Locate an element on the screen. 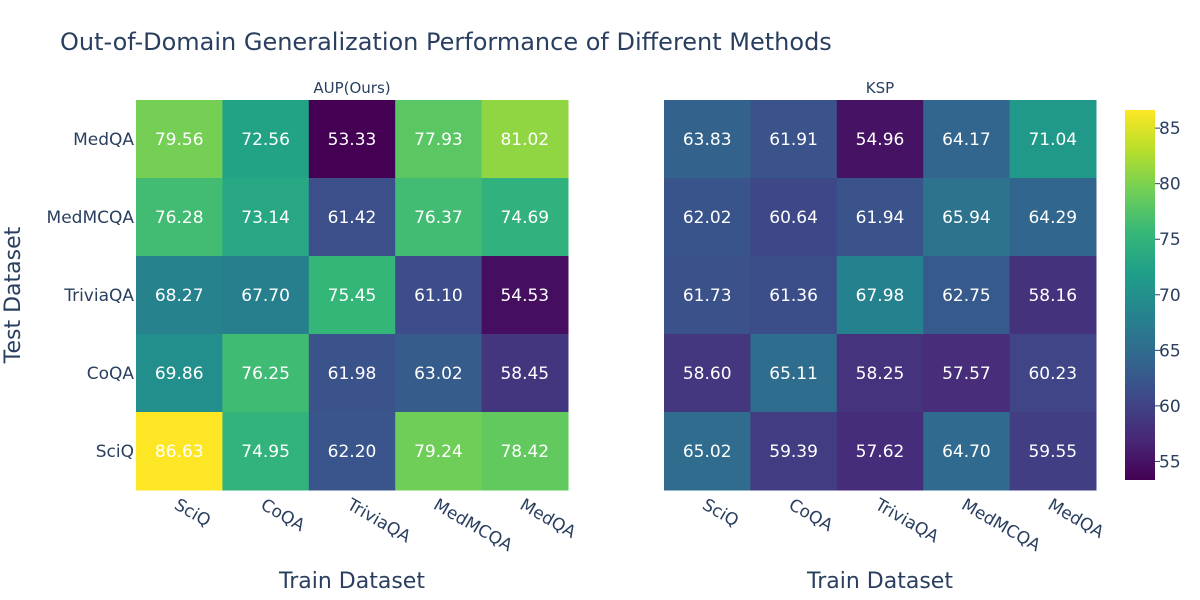 The image size is (1200, 600). cell-value-label: 76.37 is located at coordinates (438, 218).